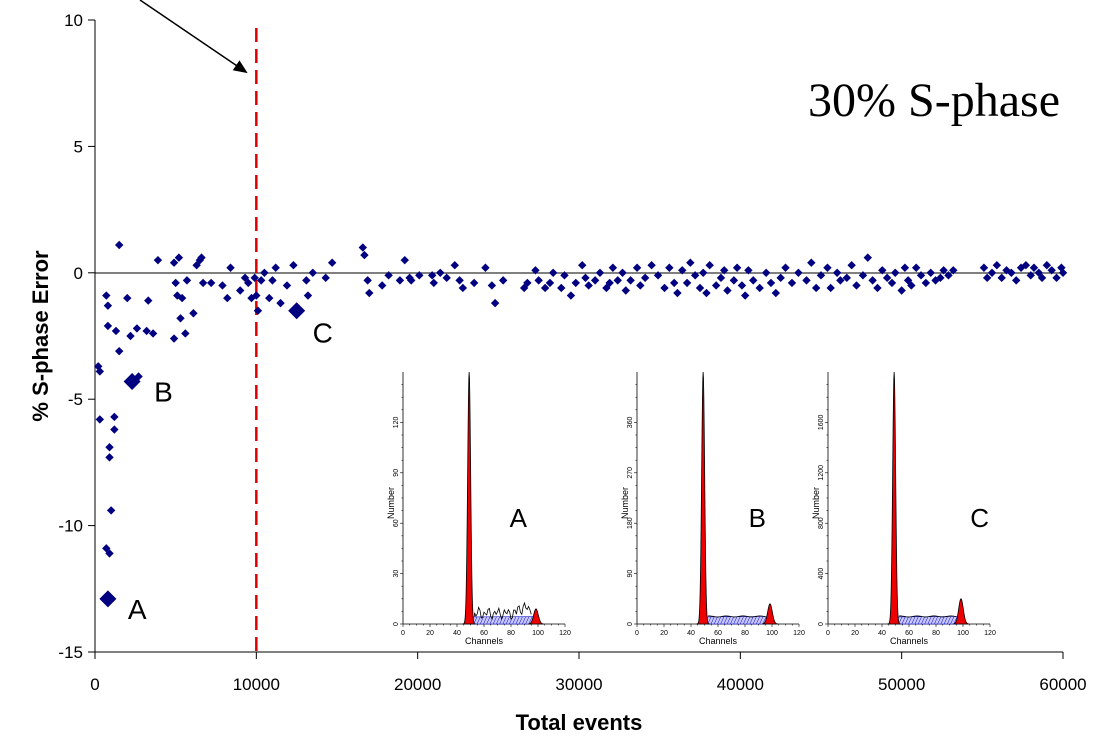  What do you see at coordinates (928, 620) in the screenshot?
I see `inset-s-phase-area` at bounding box center [928, 620].